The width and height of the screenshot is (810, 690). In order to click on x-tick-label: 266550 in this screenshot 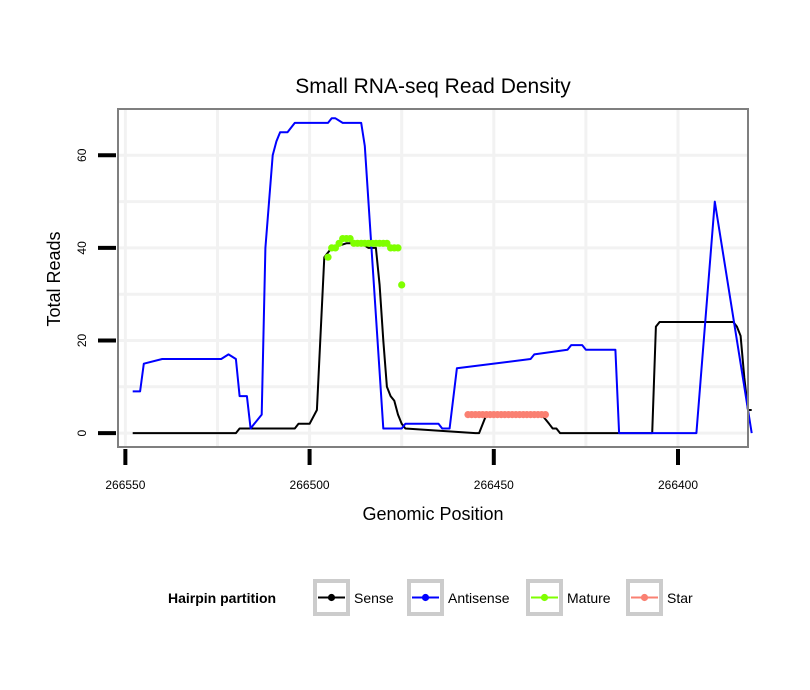, I will do `click(125, 485)`.